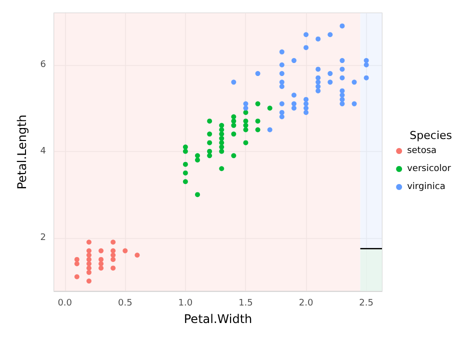 Image resolution: width=474 pixels, height=338 pixels. Describe the element at coordinates (426, 187) in the screenshot. I see `legend-label: virginica` at that location.